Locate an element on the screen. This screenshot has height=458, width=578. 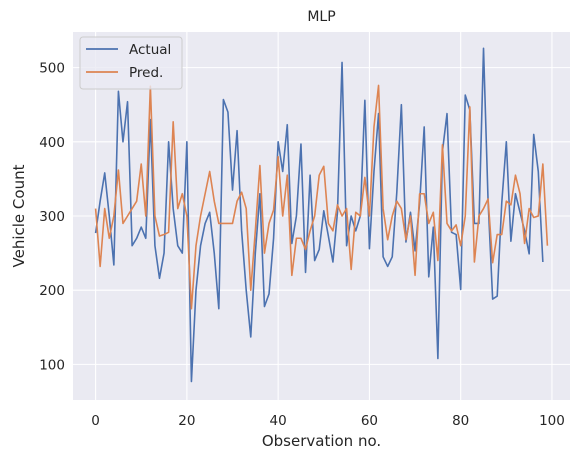
legend-box is located at coordinates (131, 63).